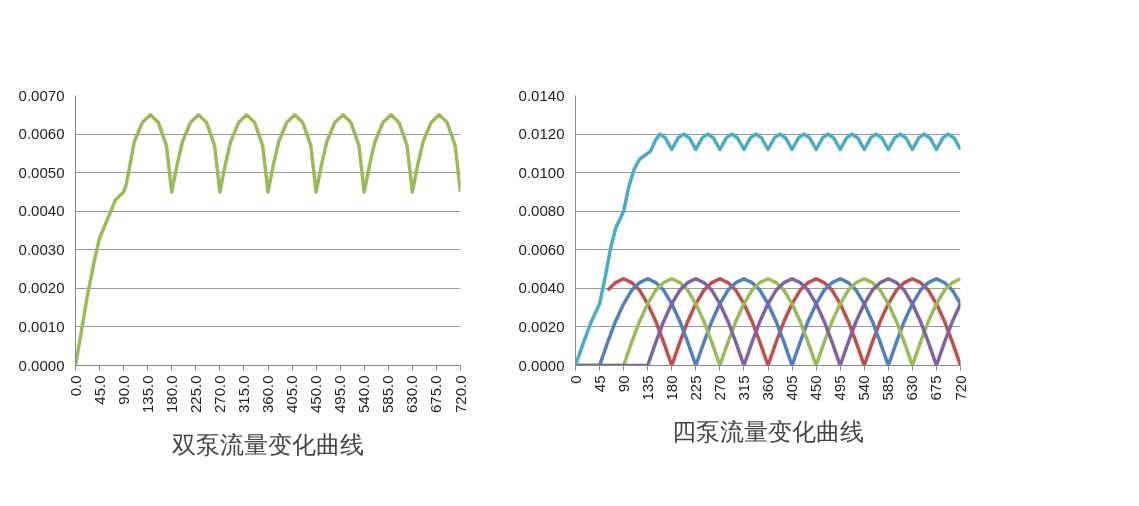 Image resolution: width=1139 pixels, height=506 pixels. Describe the element at coordinates (219, 394) in the screenshot. I see `x-tick-label: 270.0` at that location.